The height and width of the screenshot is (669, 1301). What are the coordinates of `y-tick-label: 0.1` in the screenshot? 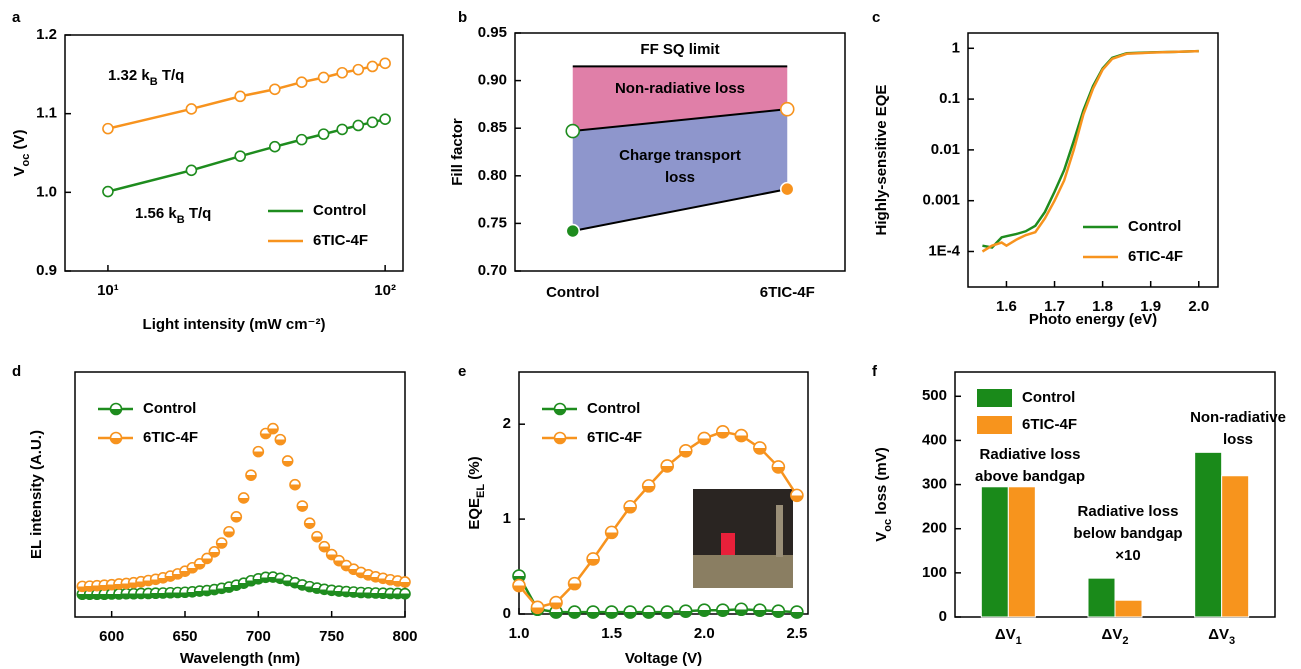 It's located at (949, 98).